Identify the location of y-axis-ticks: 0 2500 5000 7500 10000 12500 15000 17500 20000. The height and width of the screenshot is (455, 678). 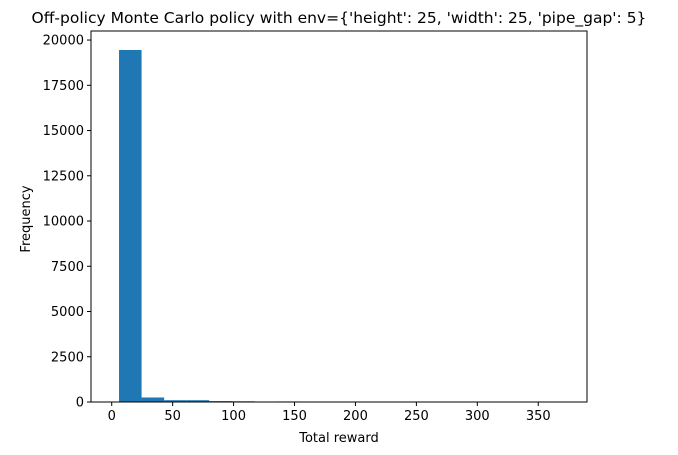
(67, 222).